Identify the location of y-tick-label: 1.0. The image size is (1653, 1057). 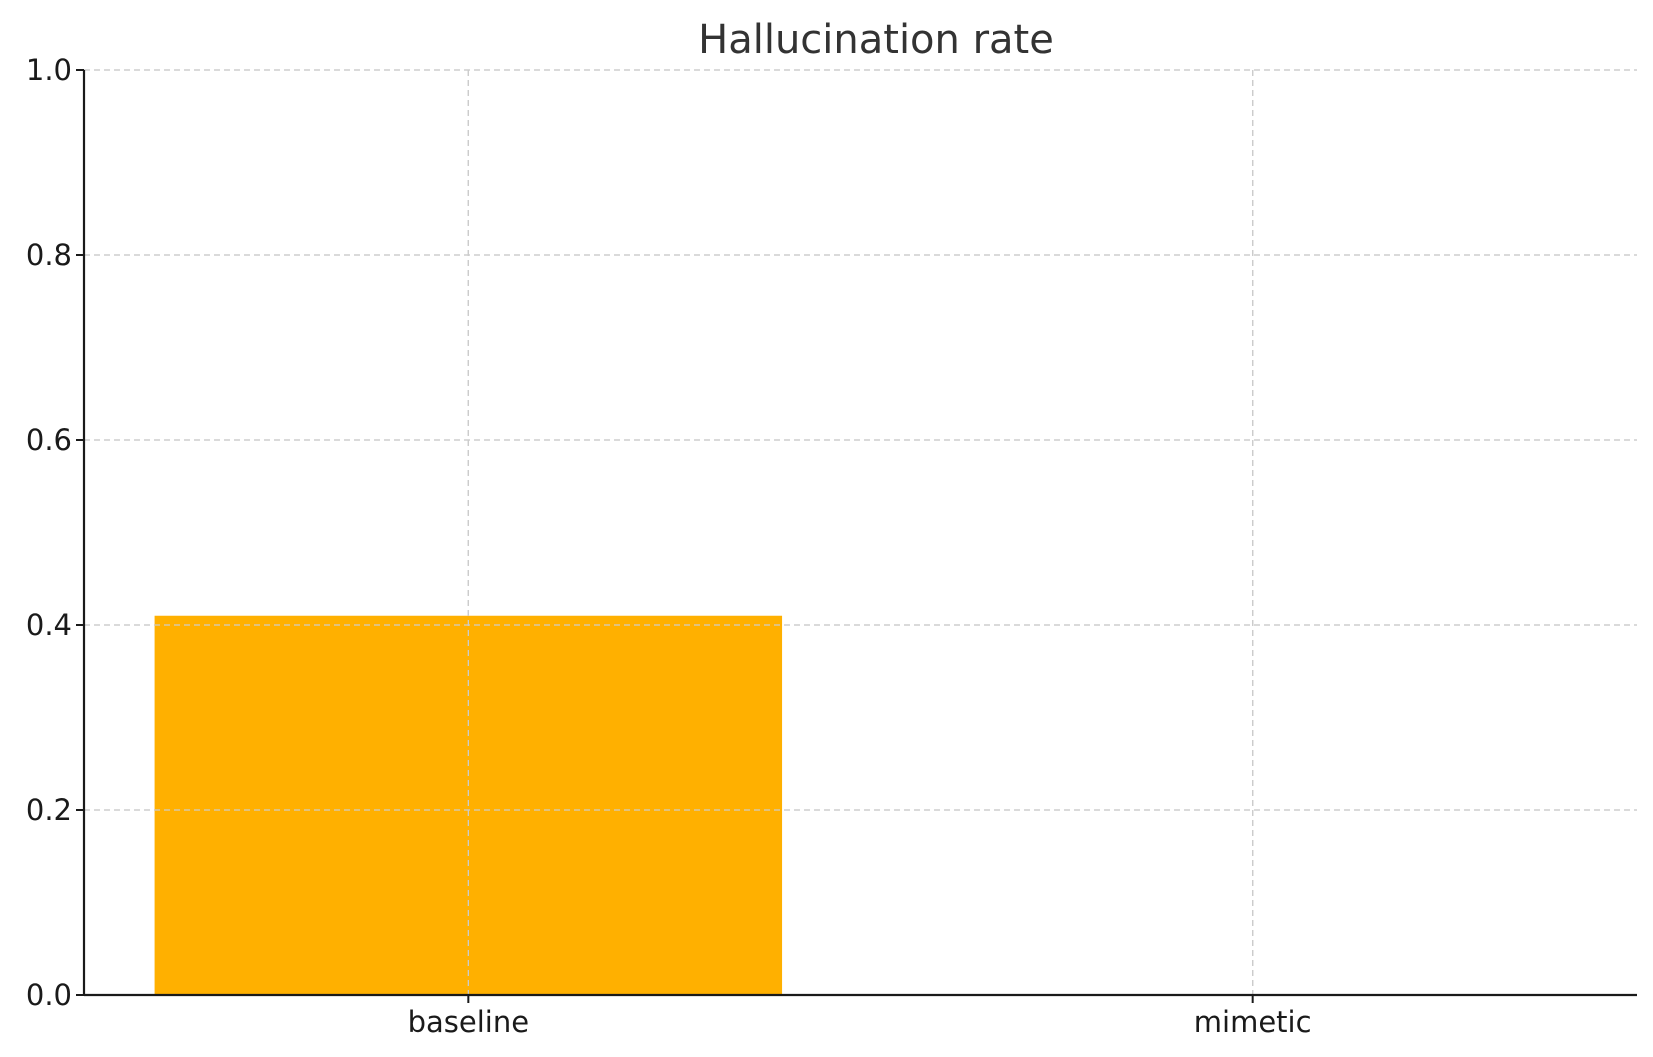
(49, 70).